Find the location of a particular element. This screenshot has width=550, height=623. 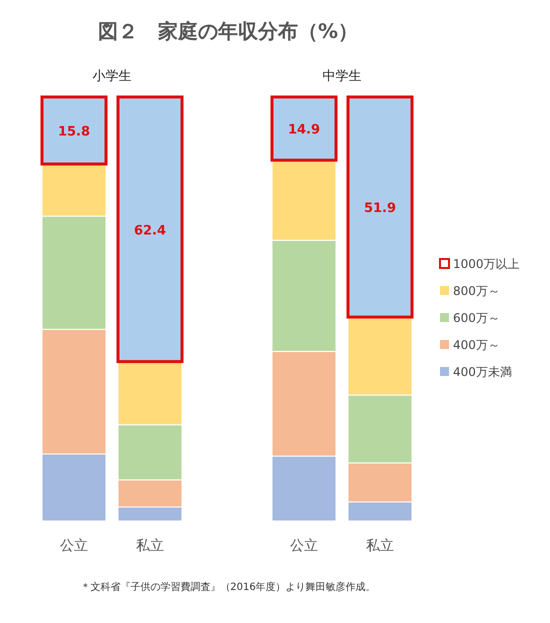

data-label: 51.9 is located at coordinates (380, 208).